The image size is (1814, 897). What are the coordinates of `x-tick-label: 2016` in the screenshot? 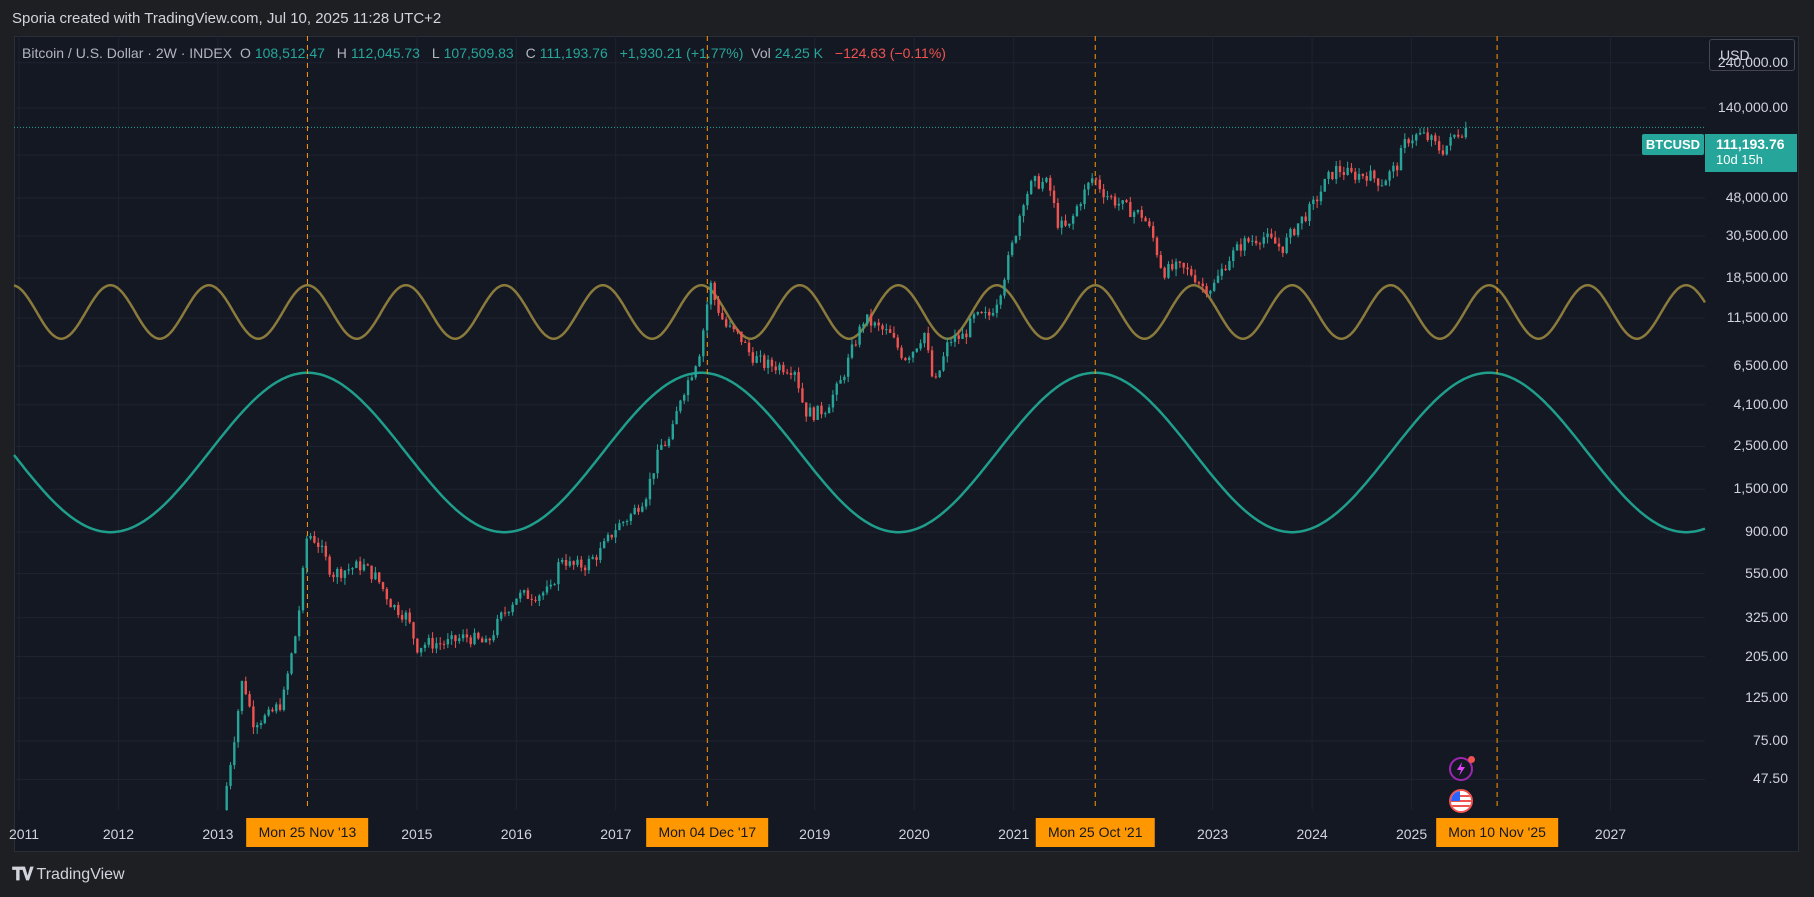 It's located at (516, 834).